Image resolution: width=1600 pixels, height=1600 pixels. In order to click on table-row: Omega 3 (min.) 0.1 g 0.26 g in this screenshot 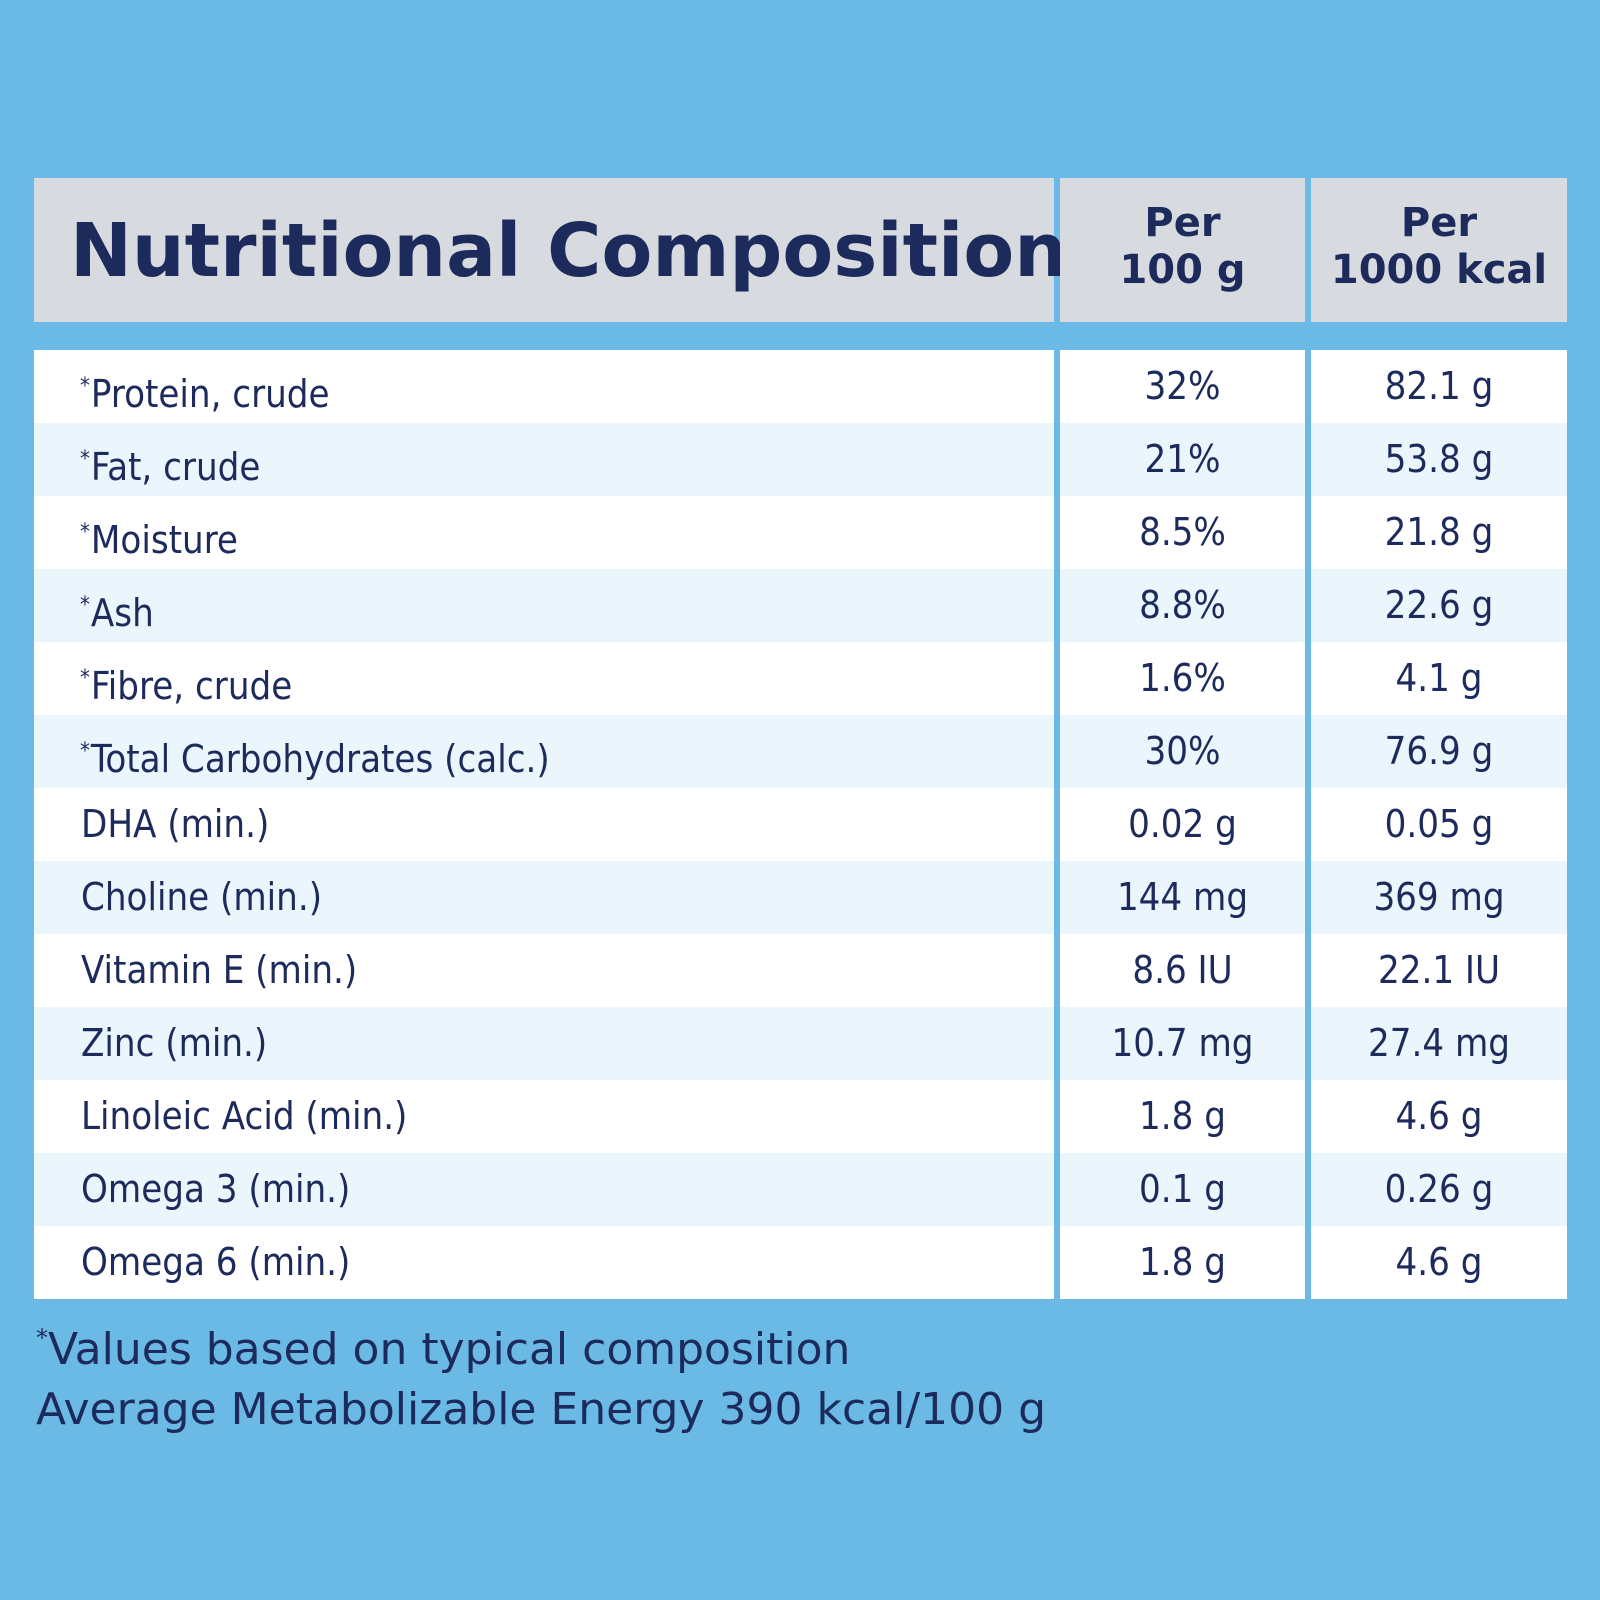, I will do `click(800, 1189)`.